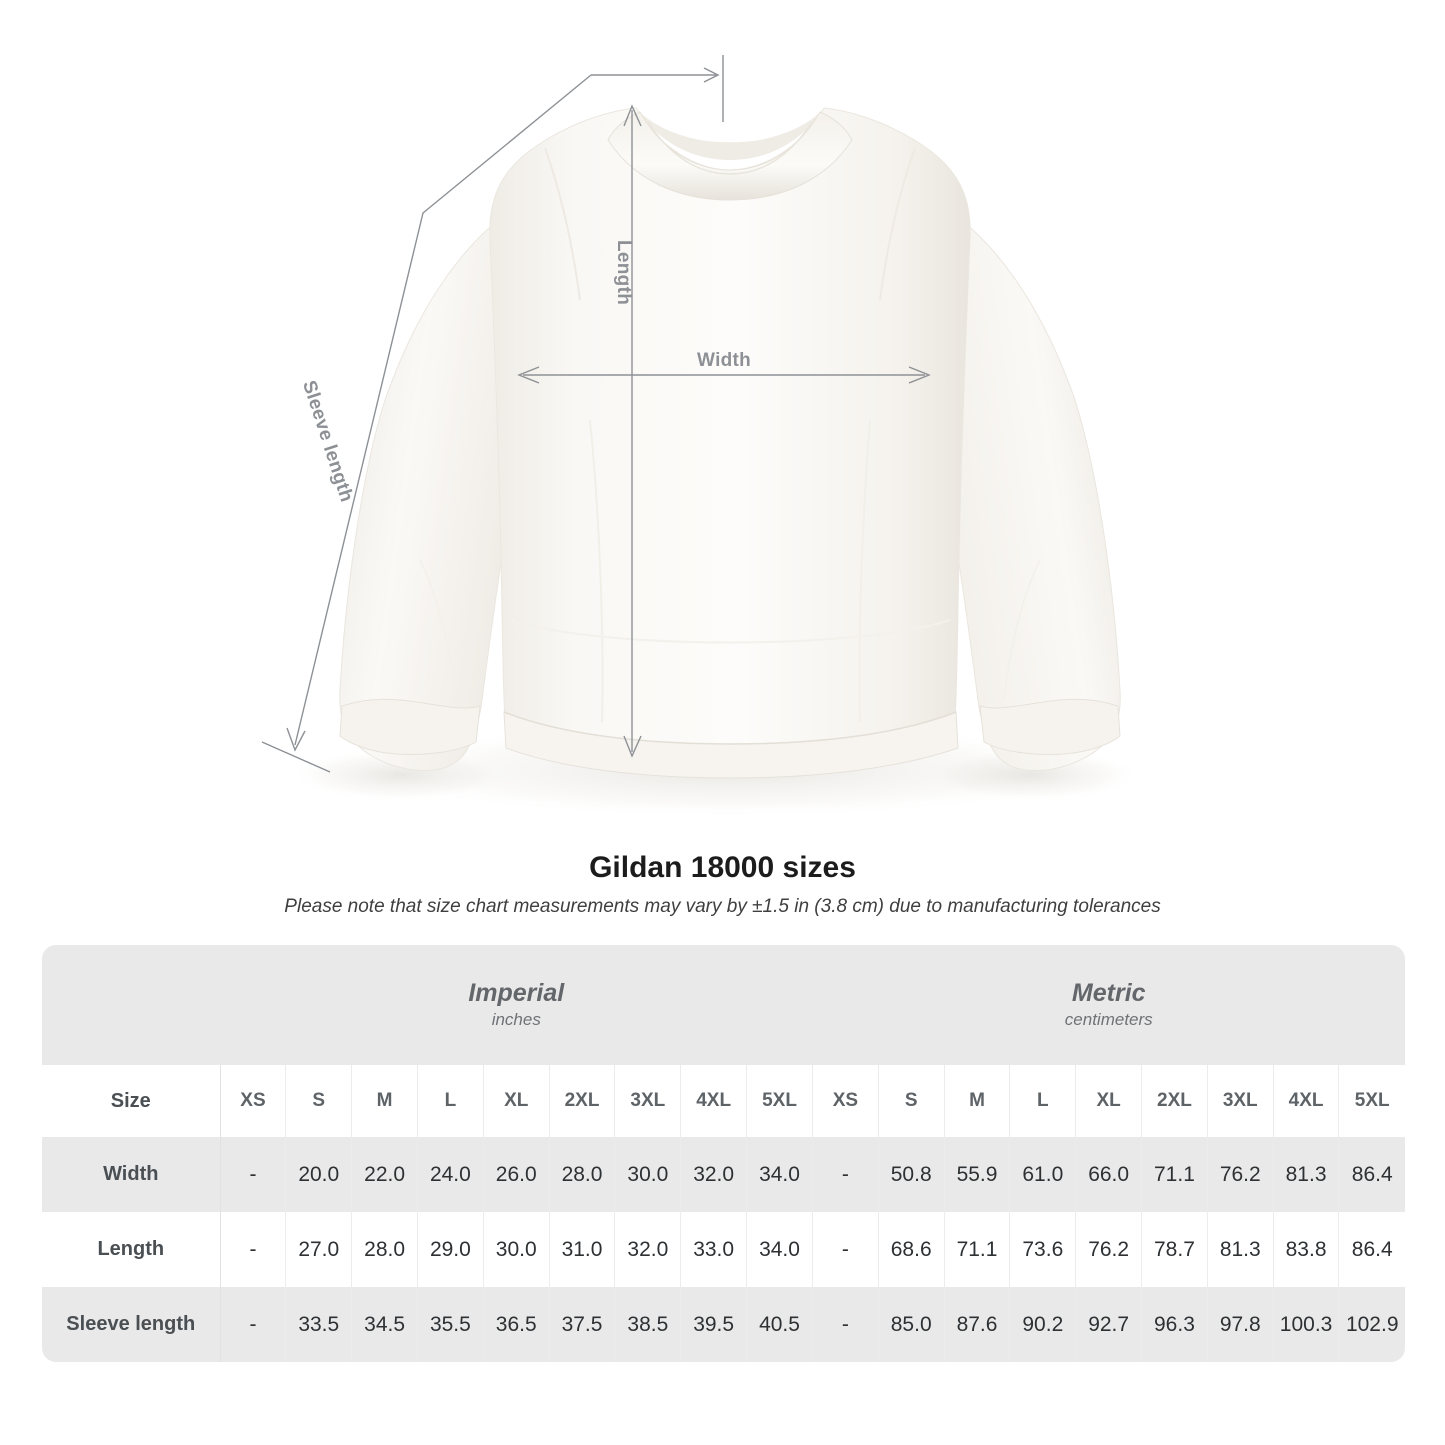  I want to click on sleeve-guide-tick, so click(296, 757).